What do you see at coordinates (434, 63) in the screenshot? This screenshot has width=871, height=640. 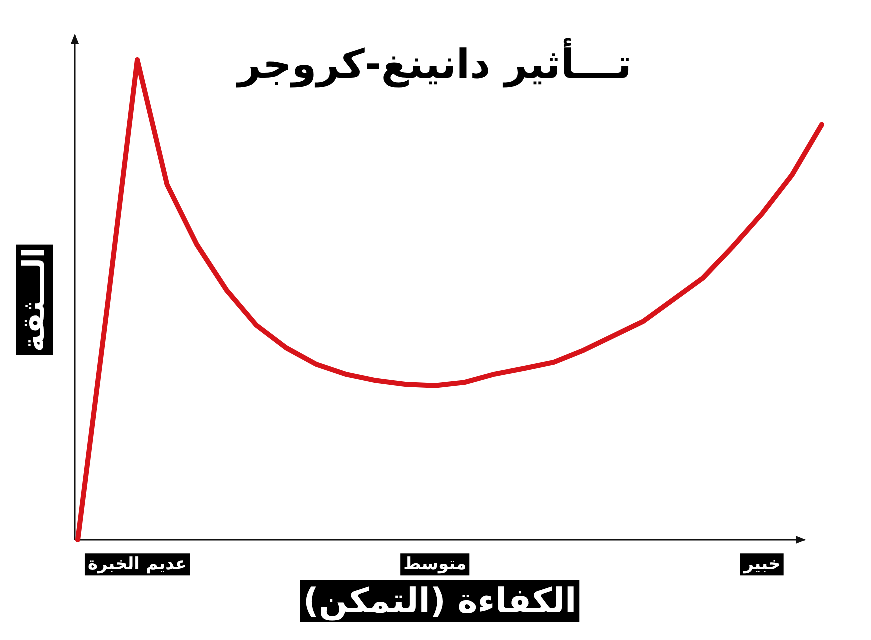 I see `chart-title: تـــأثير دانينغ-كروجر` at bounding box center [434, 63].